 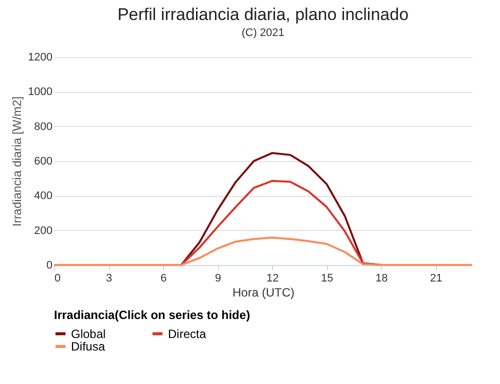 What do you see at coordinates (382, 278) in the screenshot?
I see `x-tick-label: 18` at bounding box center [382, 278].